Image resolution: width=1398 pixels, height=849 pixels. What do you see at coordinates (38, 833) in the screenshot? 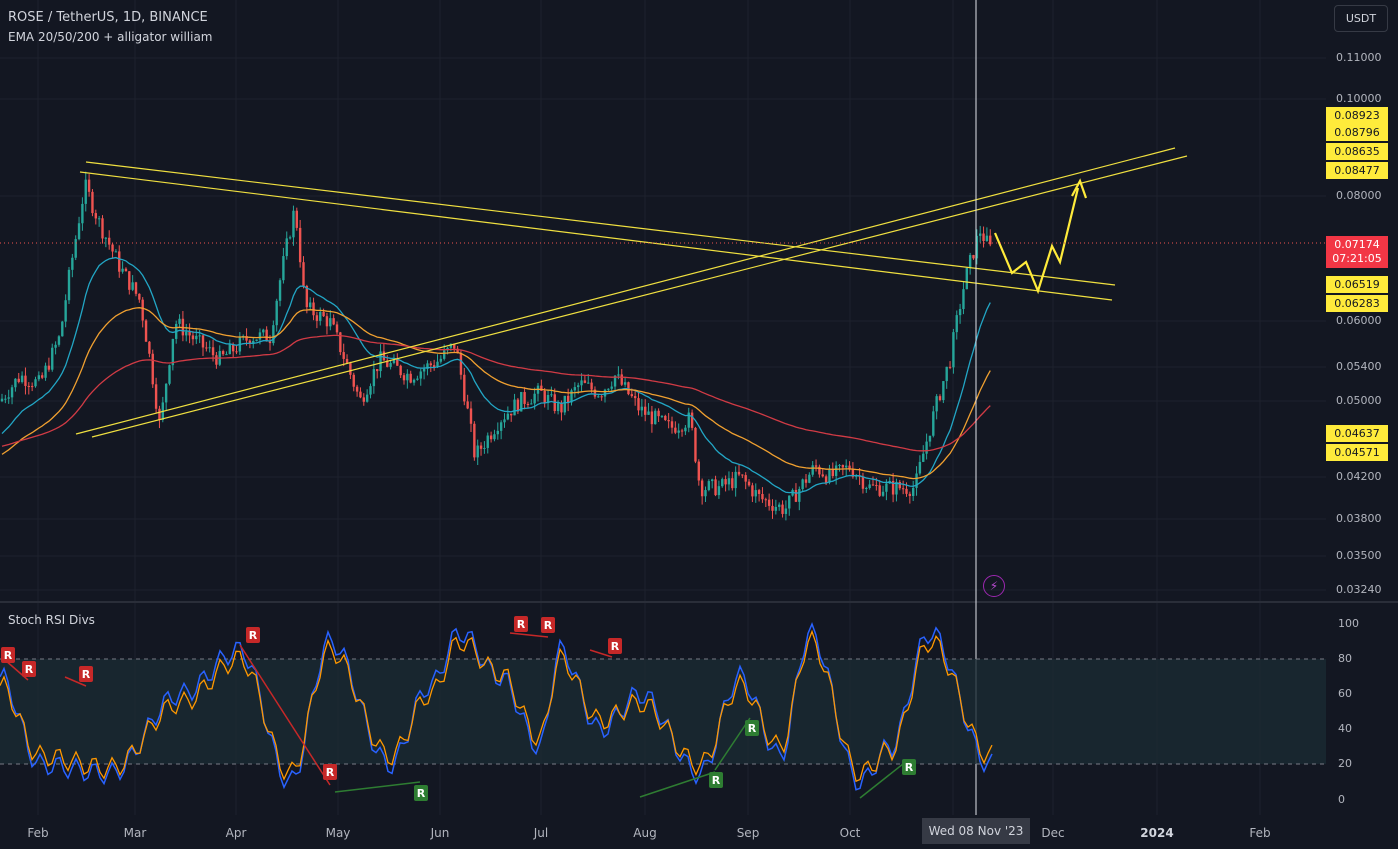
I see `time-axis-tick: Feb` at bounding box center [38, 833].